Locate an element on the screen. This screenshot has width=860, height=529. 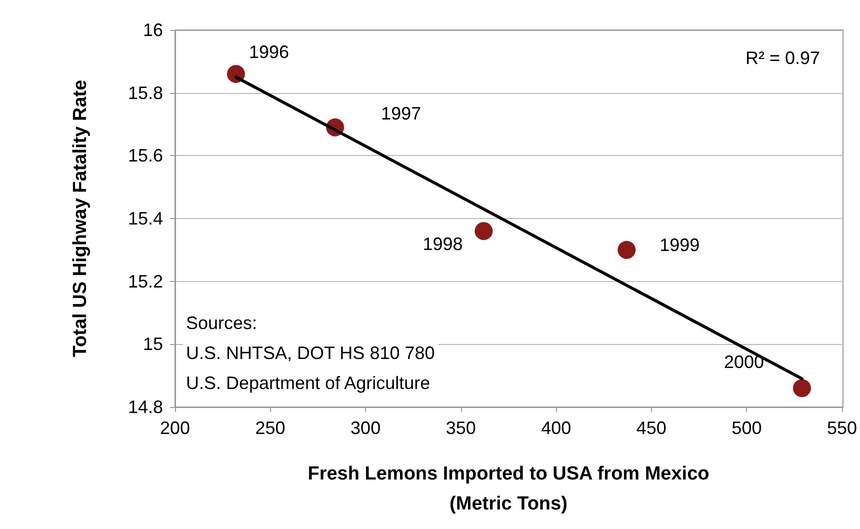
y-tick-label: 15 is located at coordinates (152, 344).